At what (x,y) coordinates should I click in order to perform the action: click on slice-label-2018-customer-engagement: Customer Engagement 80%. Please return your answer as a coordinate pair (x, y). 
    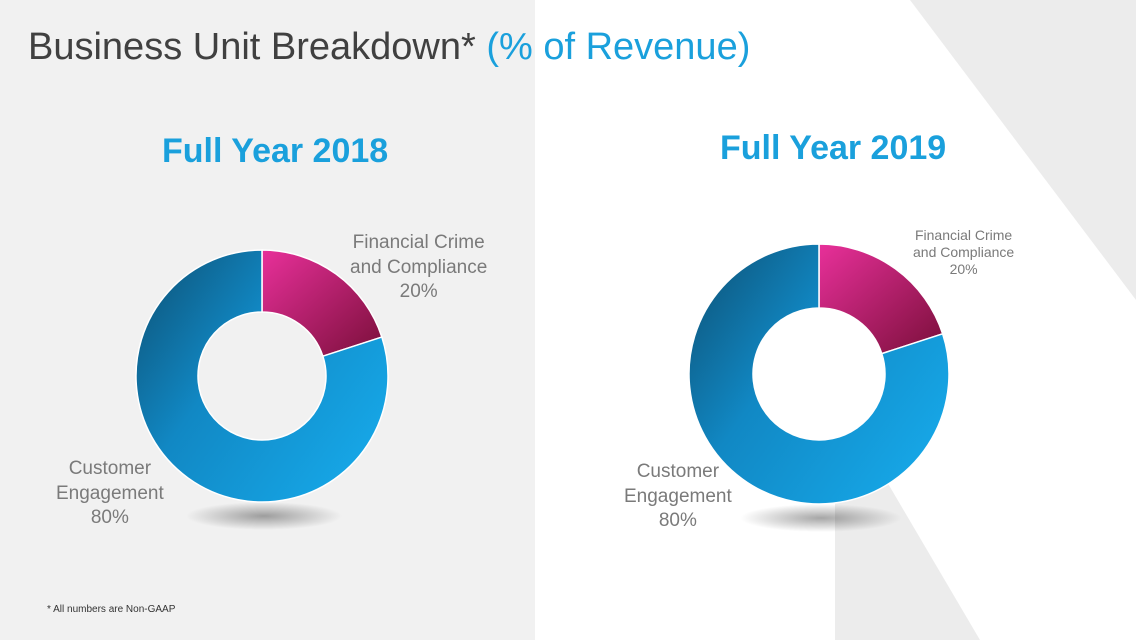
    Looking at the image, I should click on (110, 494).